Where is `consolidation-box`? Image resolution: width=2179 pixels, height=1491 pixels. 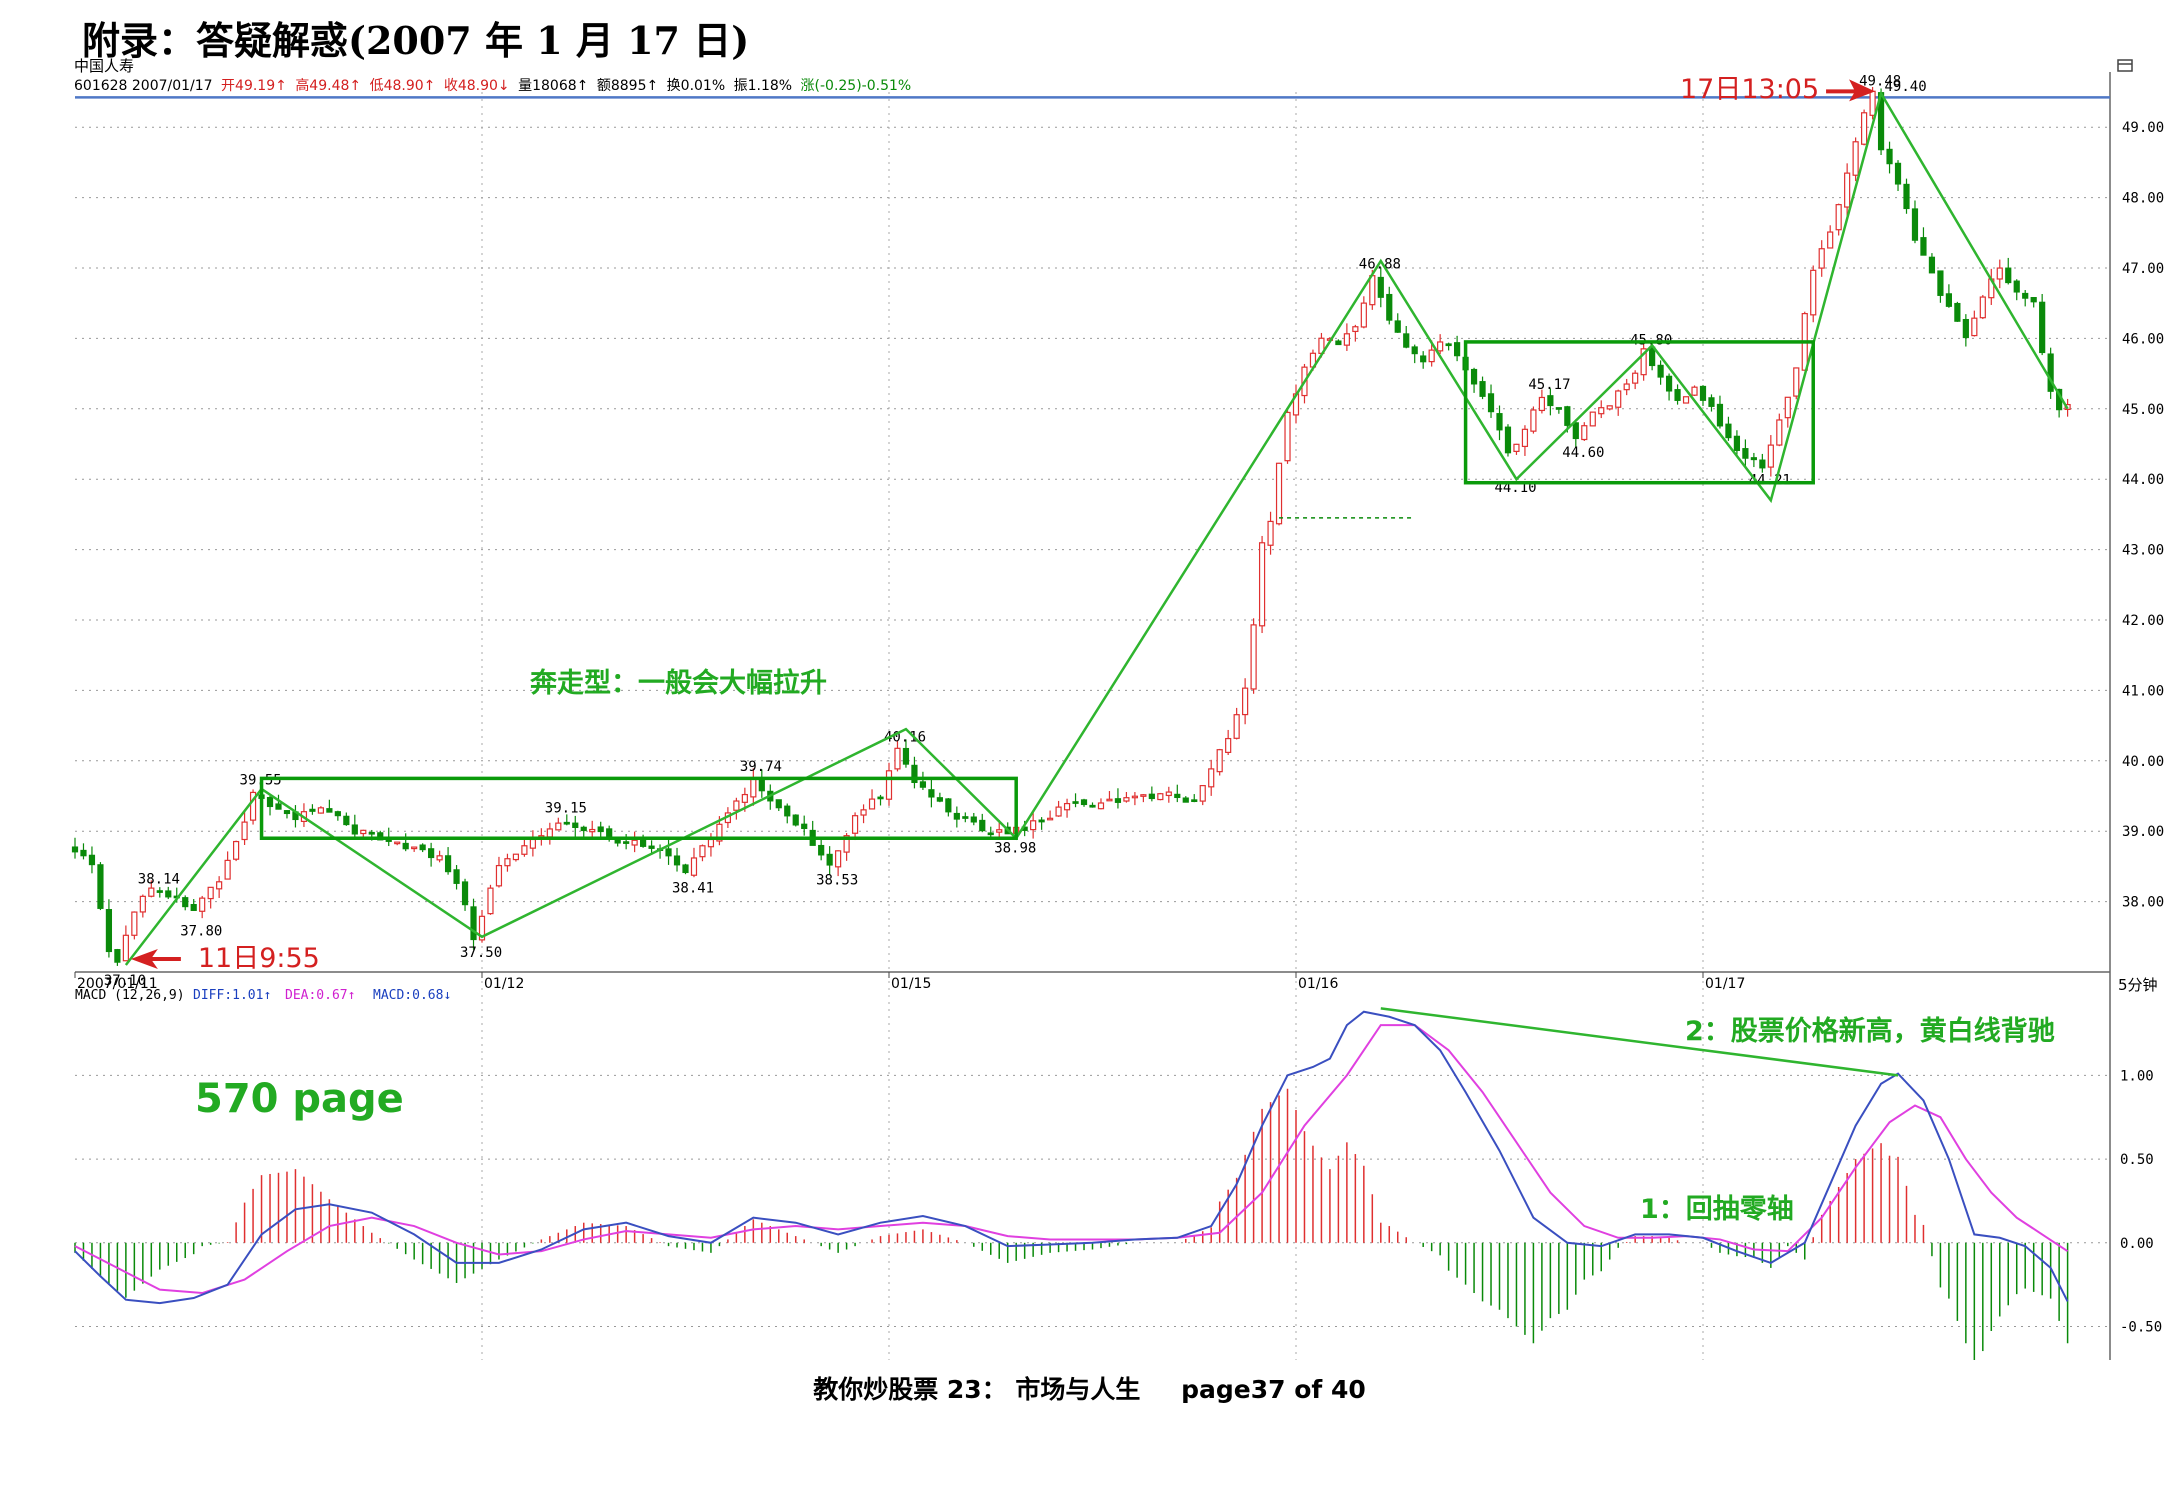
consolidation-box is located at coordinates (638, 808).